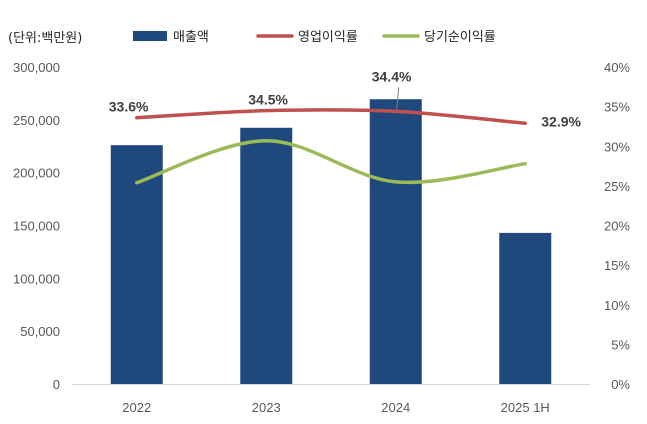  What do you see at coordinates (617, 146) in the screenshot?
I see `right-tick-label: 30%` at bounding box center [617, 146].